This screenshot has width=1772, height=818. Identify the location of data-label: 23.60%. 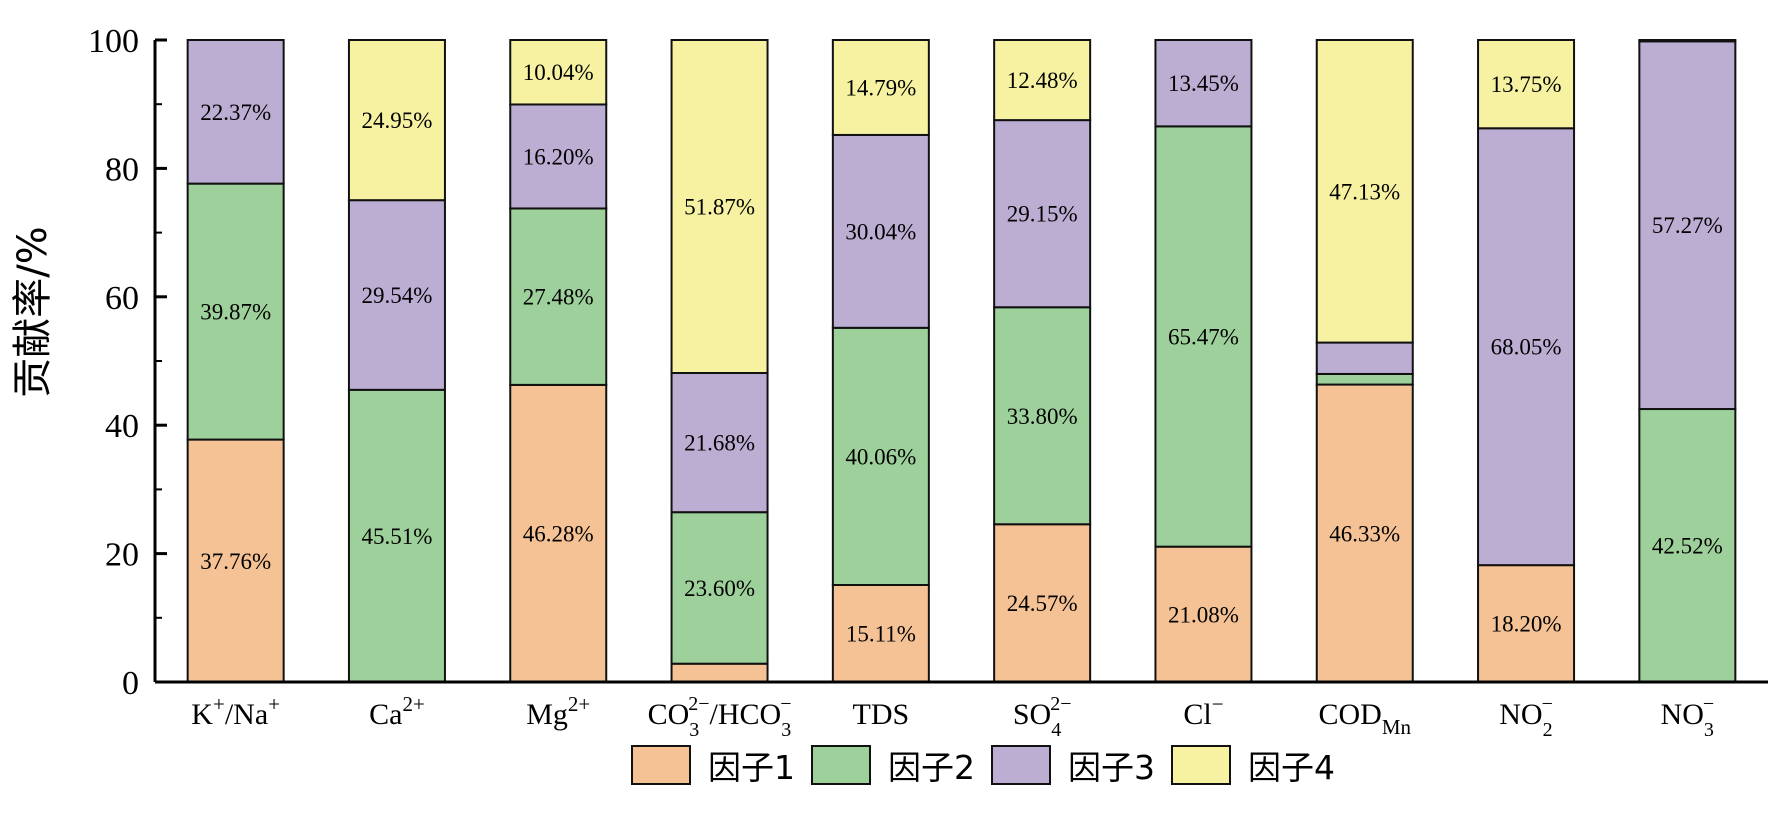
(719, 588).